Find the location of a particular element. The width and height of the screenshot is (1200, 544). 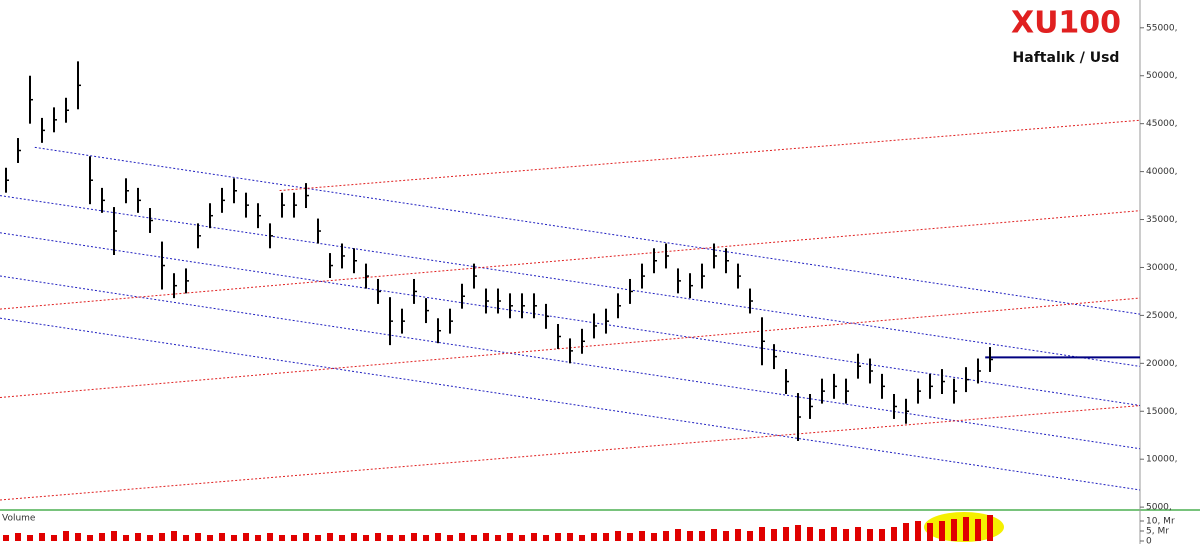

chart-title: XU100 is located at coordinates (1066, 23).